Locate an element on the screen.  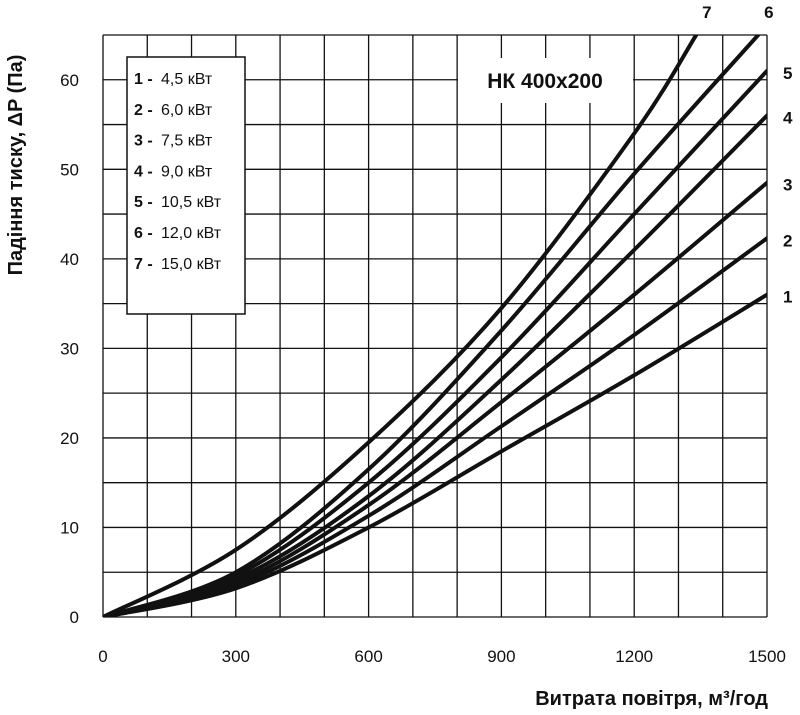
x-tick-label: 0 is located at coordinates (102, 656).